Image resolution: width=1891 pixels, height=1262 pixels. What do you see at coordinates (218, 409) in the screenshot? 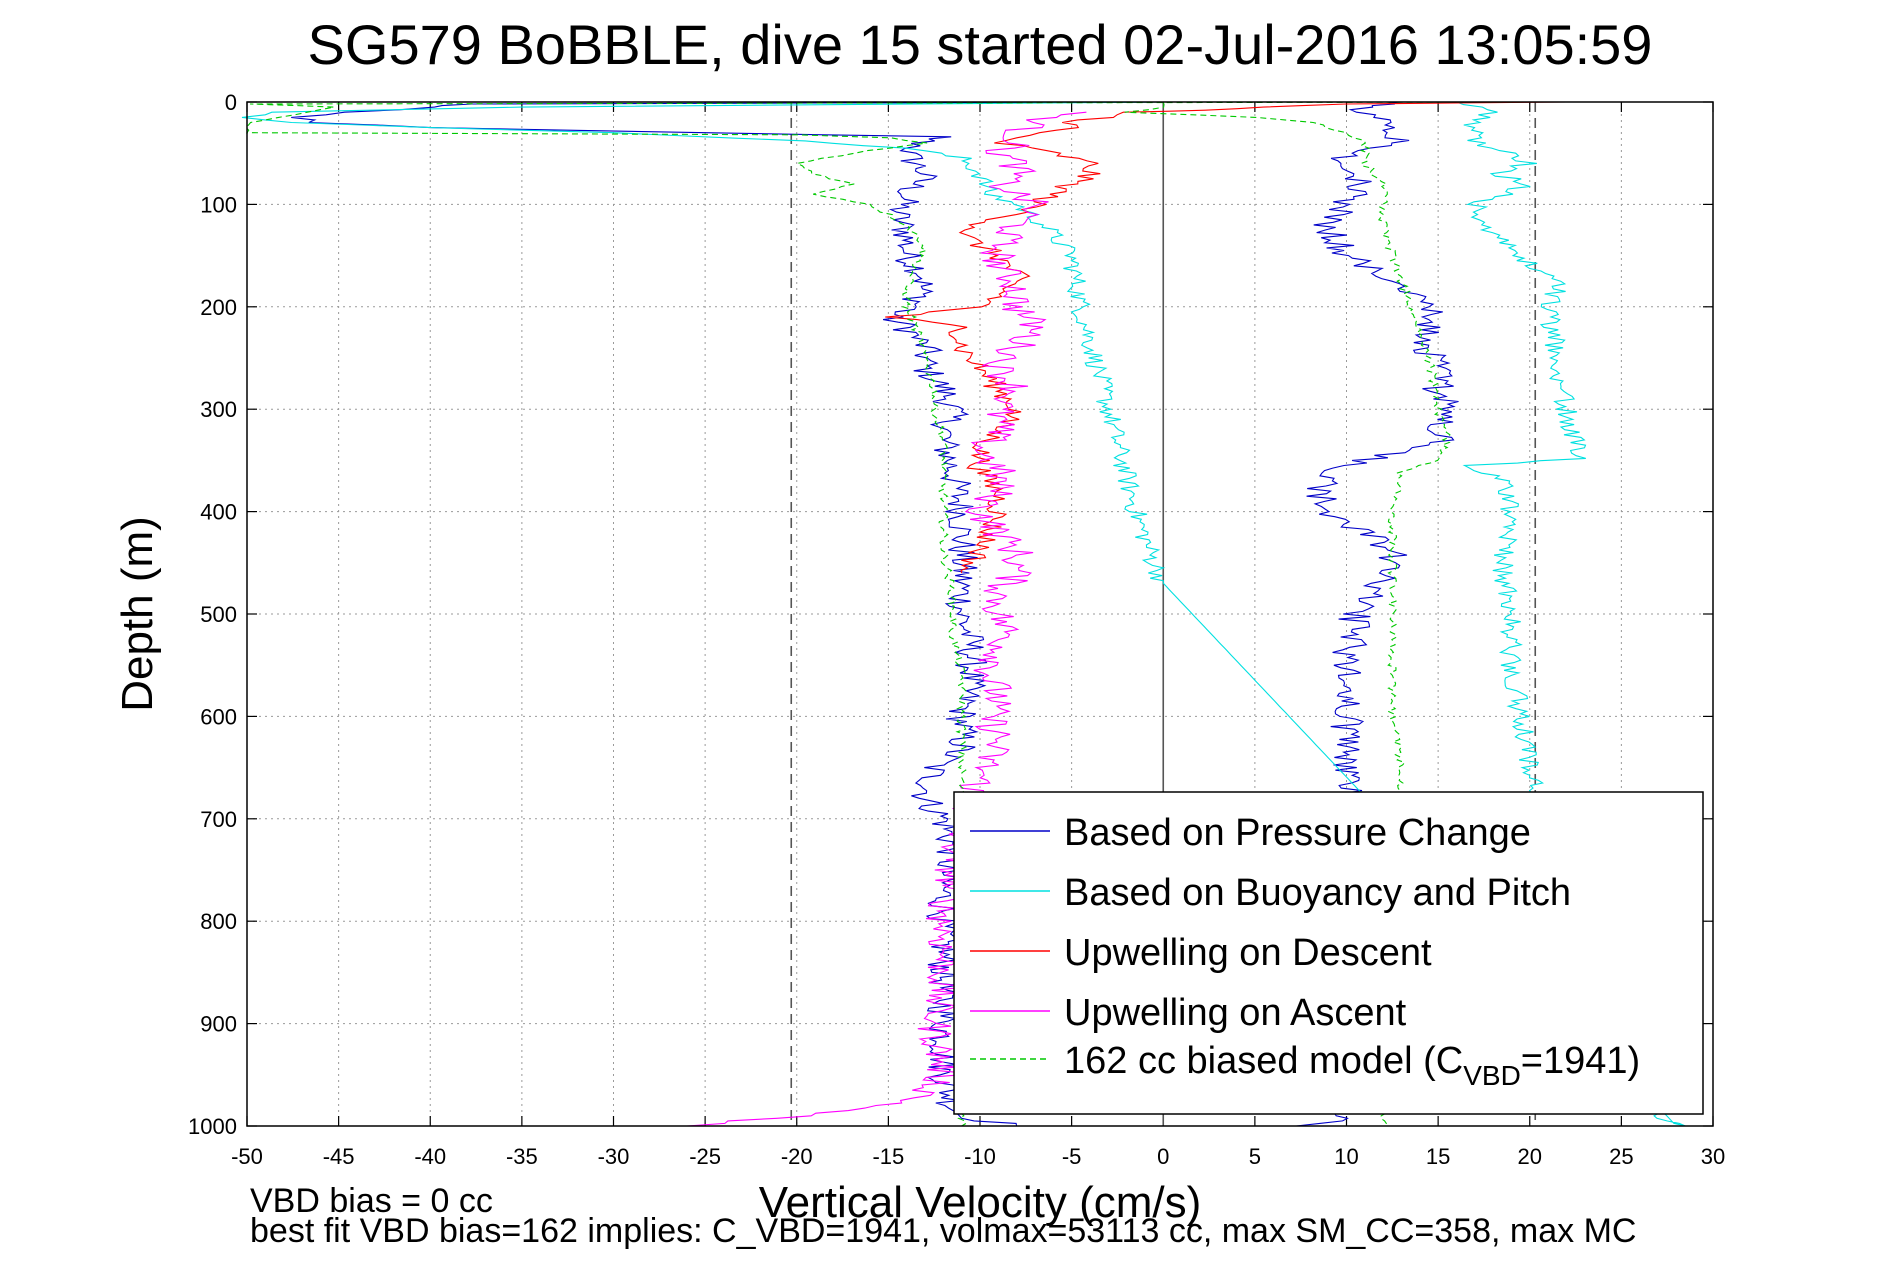
I see `y-tick-label-3: 300` at bounding box center [218, 409].